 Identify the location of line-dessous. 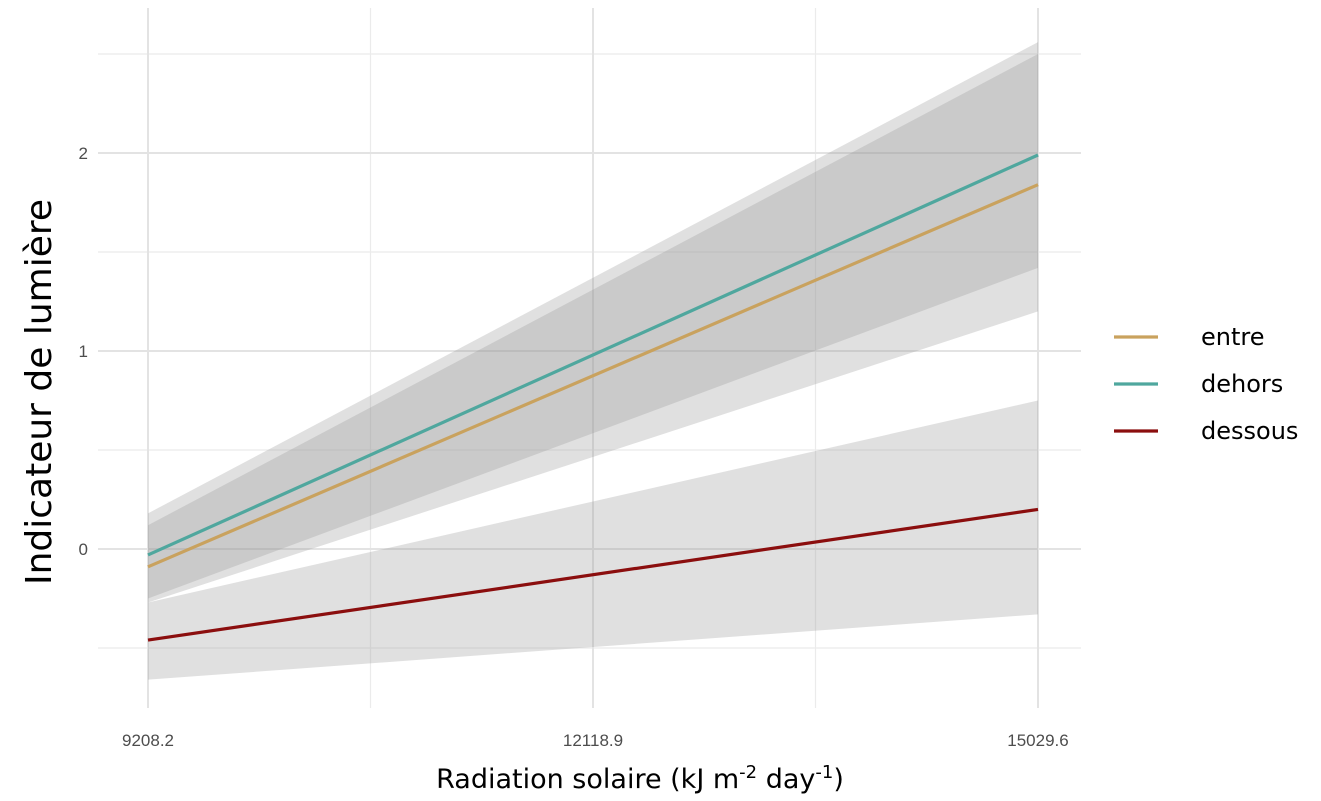
(593, 574).